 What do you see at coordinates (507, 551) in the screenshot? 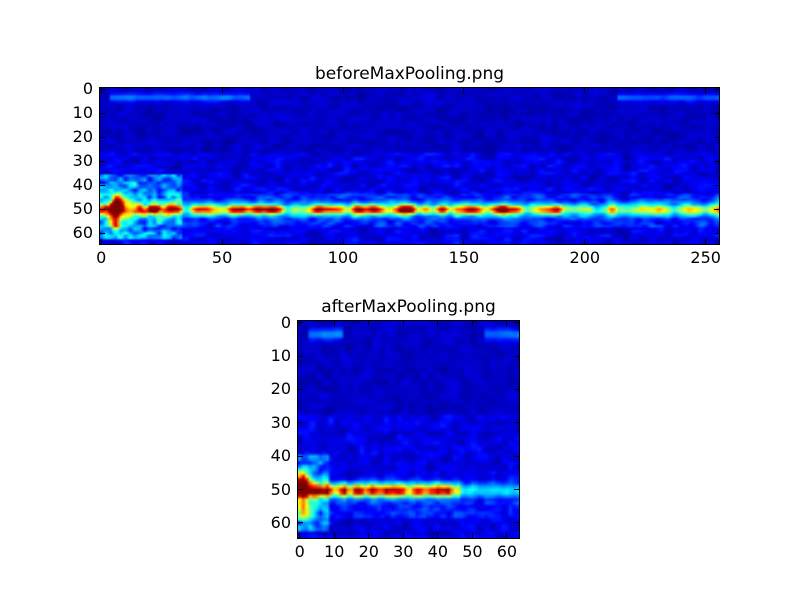
I see `x-tick-label: 60` at bounding box center [507, 551].